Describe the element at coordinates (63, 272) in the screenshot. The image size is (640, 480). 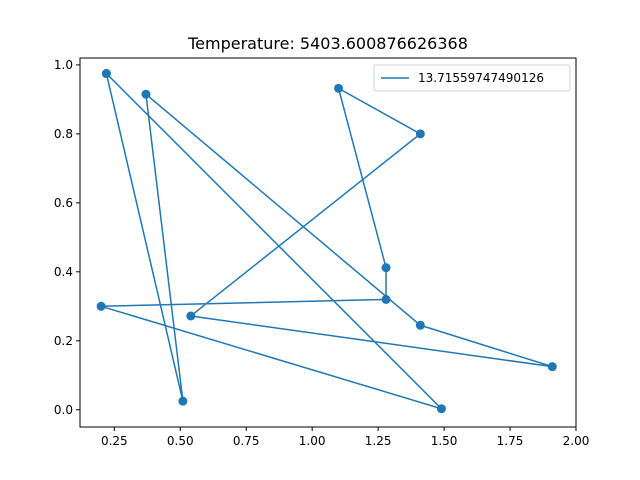
I see `y-tick-label: 0.4` at that location.